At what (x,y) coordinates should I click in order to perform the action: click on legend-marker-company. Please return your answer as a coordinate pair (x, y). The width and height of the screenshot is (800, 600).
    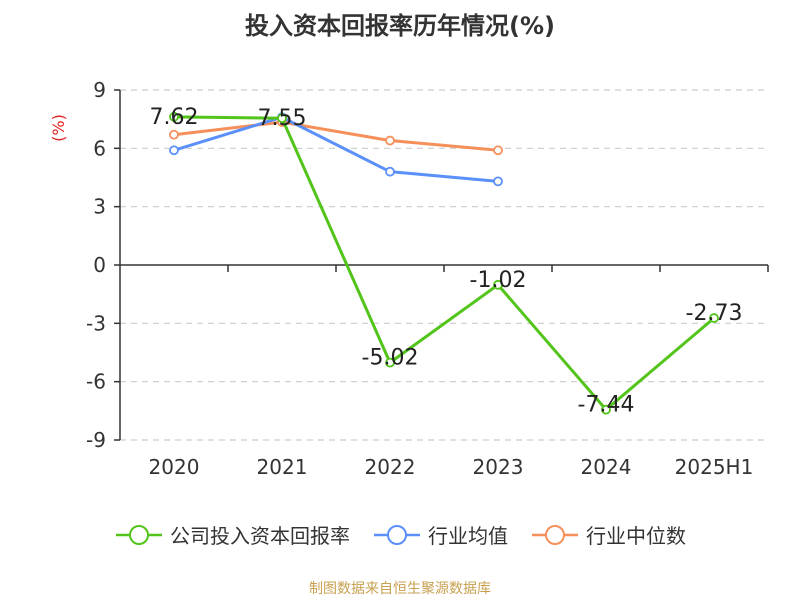
    Looking at the image, I should click on (139, 534).